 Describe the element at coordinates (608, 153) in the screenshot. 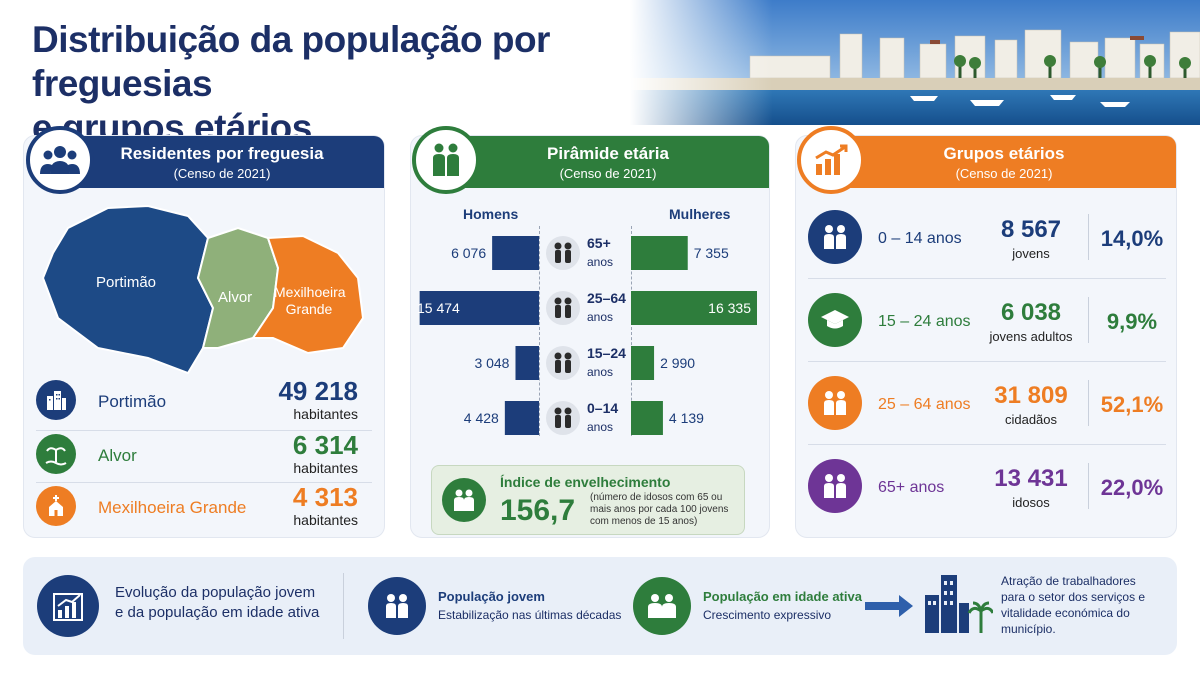

I see `pyramid-title: Pirâmide etária` at that location.